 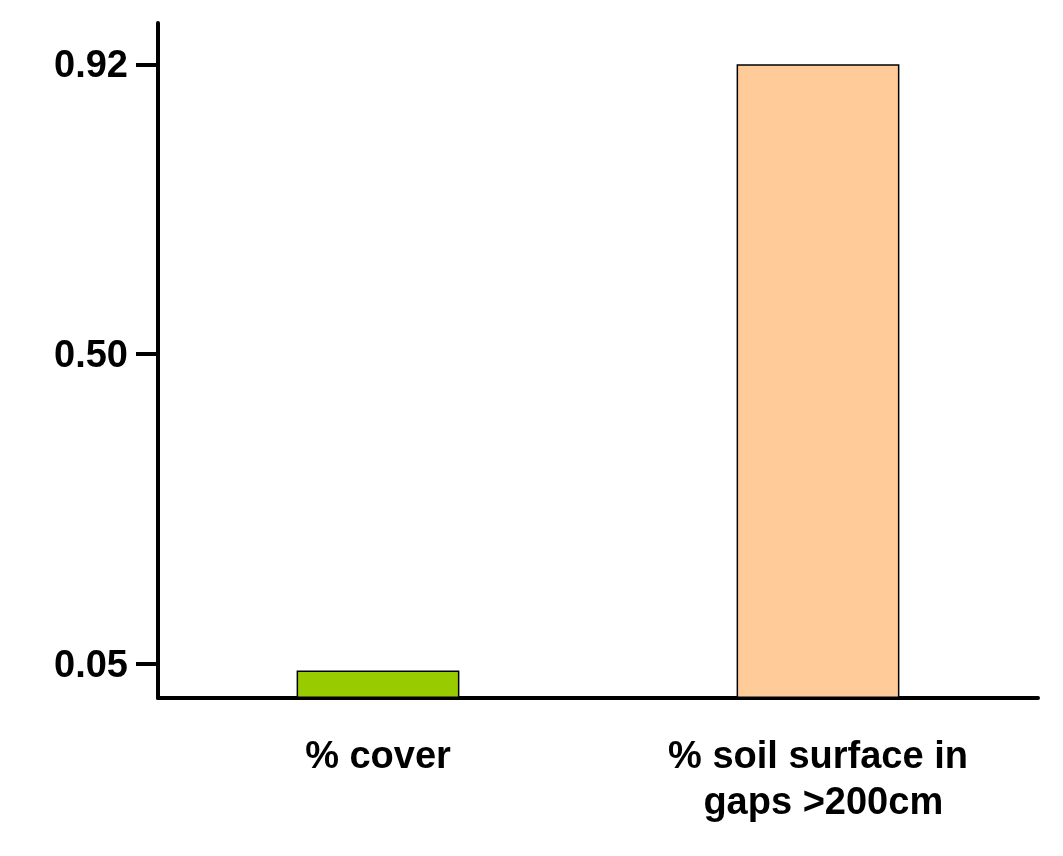 What do you see at coordinates (91, 663) in the screenshot?
I see `y-tick-label: 0.05` at bounding box center [91, 663].